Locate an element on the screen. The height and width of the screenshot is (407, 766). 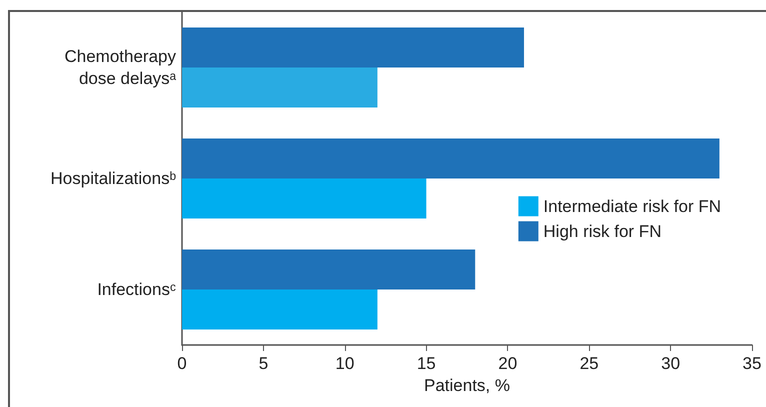
legend-label: High risk for FN is located at coordinates (602, 231).